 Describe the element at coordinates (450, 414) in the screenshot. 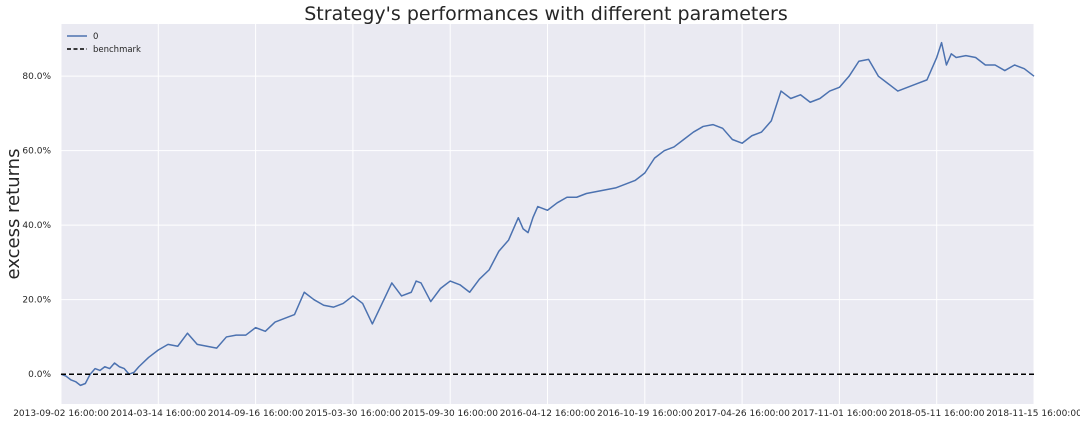

I see `x-tick-label: 2015-09-30 16:00:00` at that location.